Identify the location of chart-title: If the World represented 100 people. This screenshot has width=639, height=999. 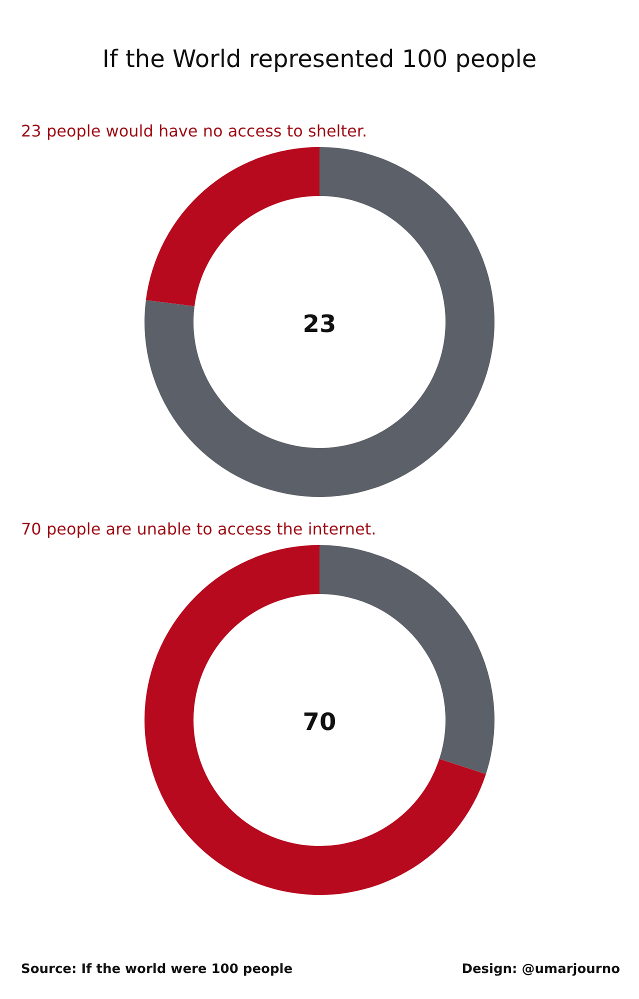
(319, 59).